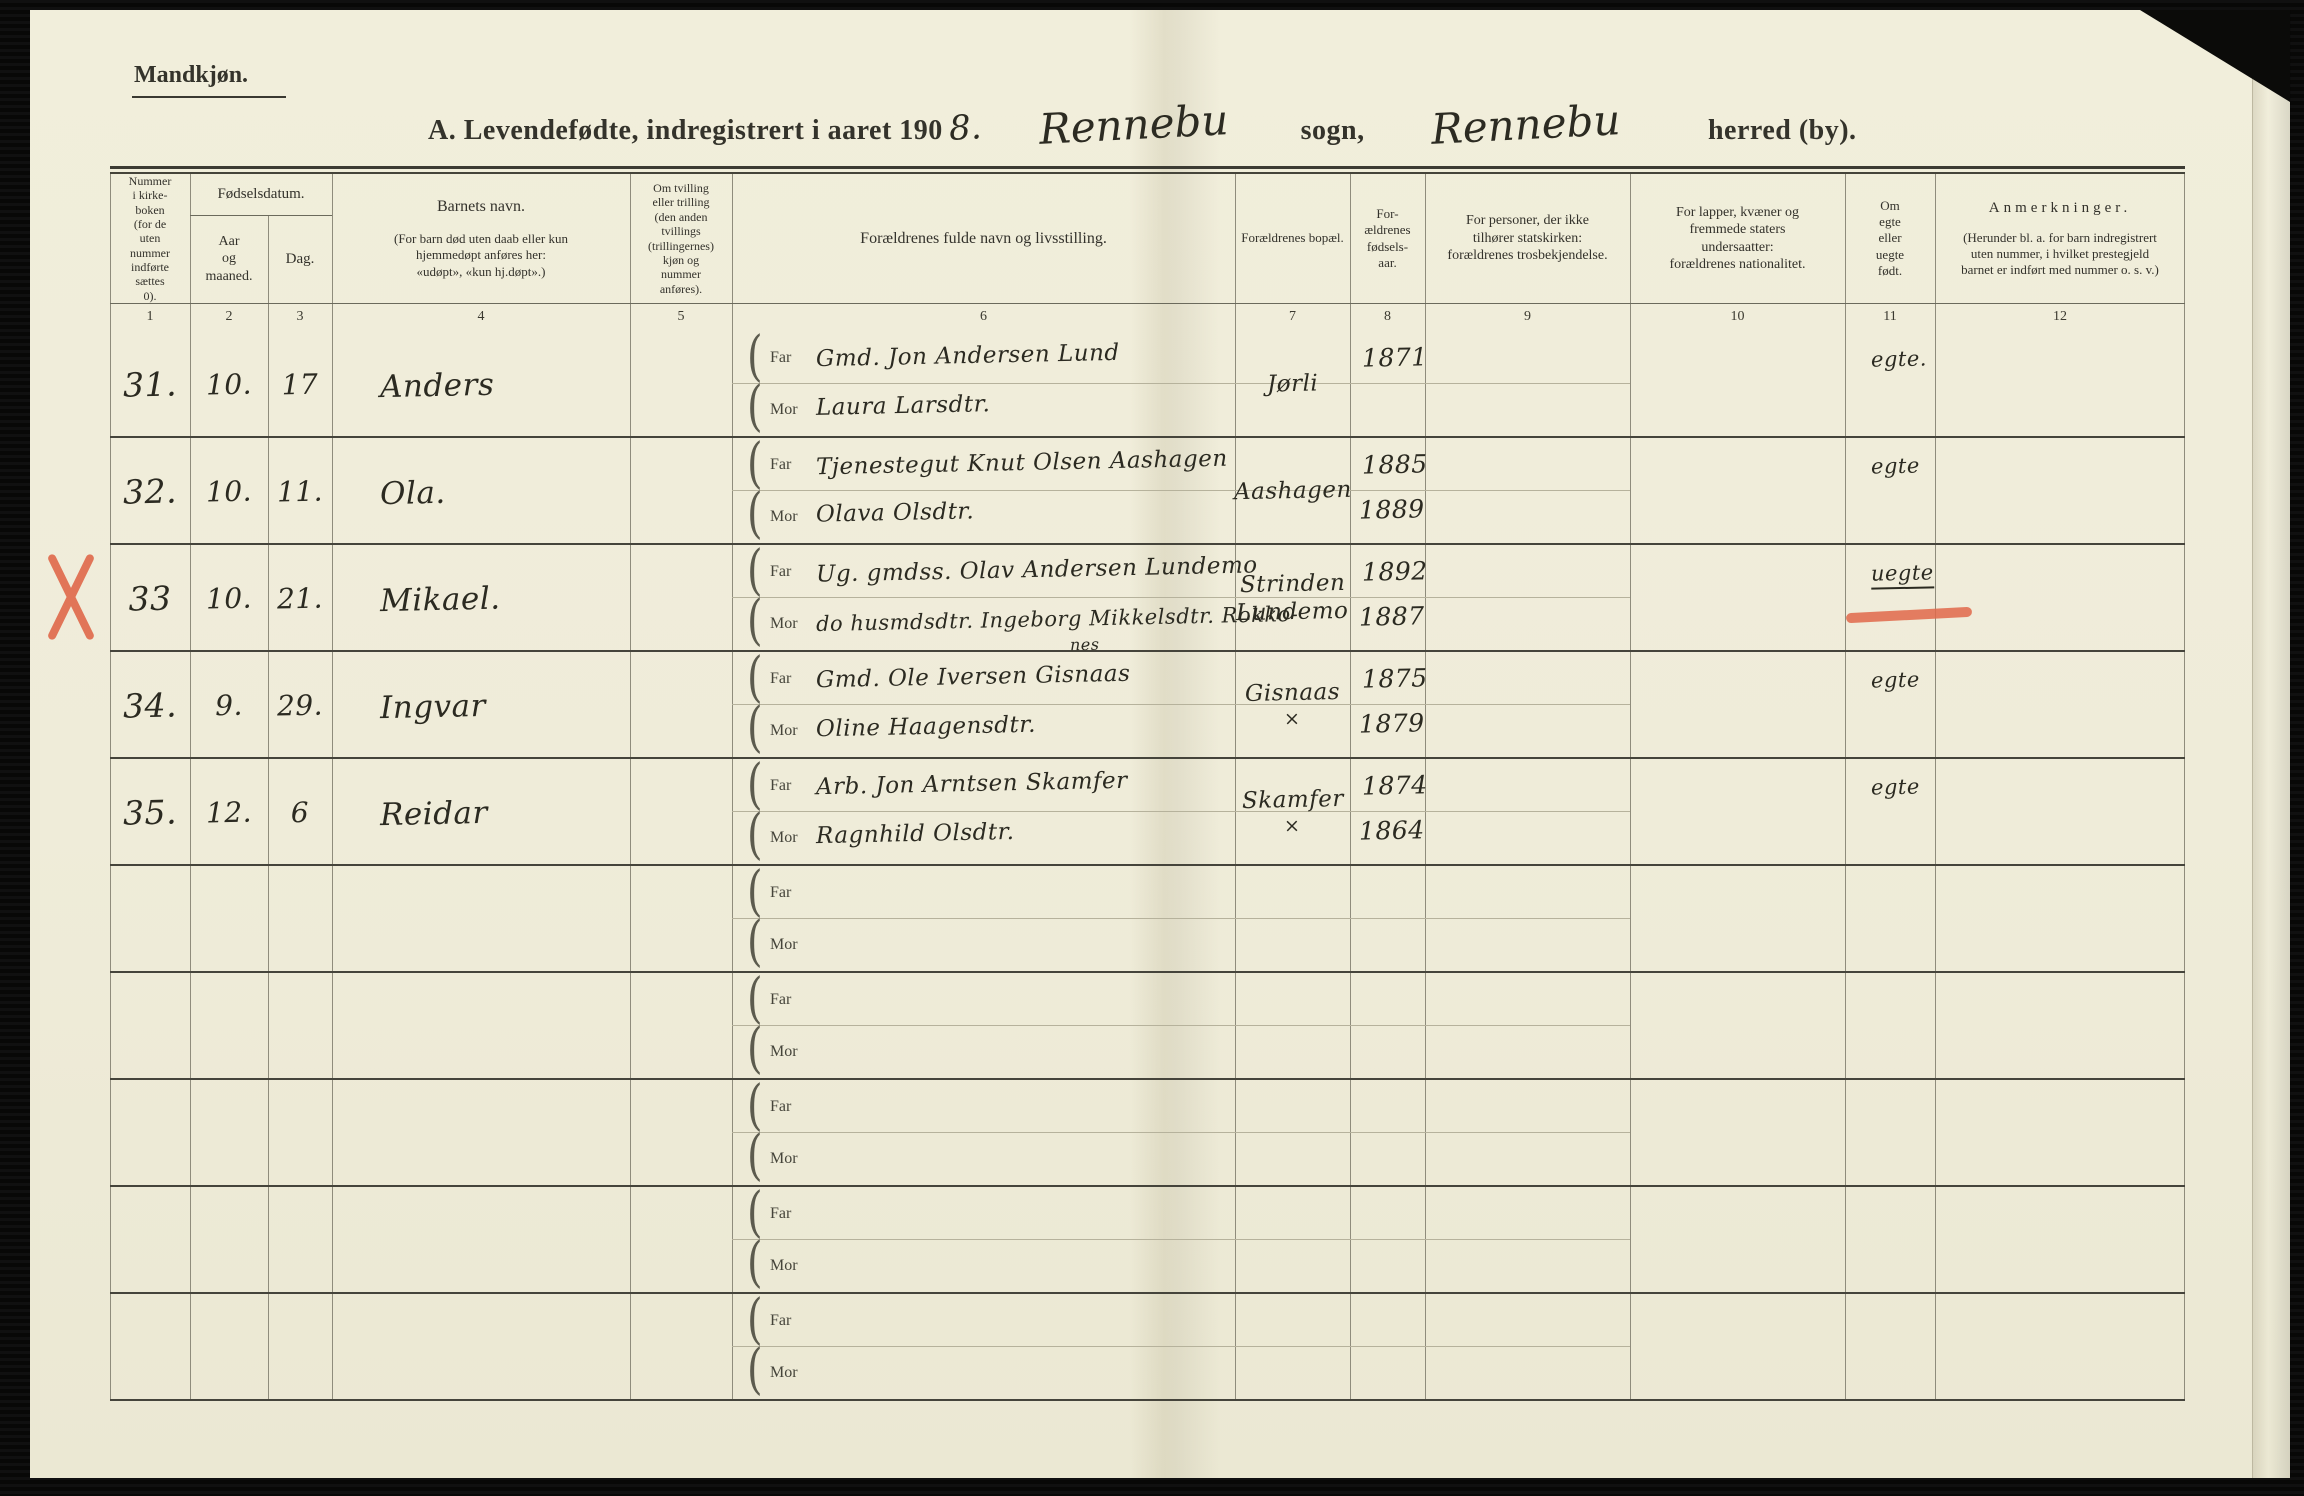 This screenshot has height=1496, width=2304. I want to click on residence-primary: Jørli, so click(1292, 384).